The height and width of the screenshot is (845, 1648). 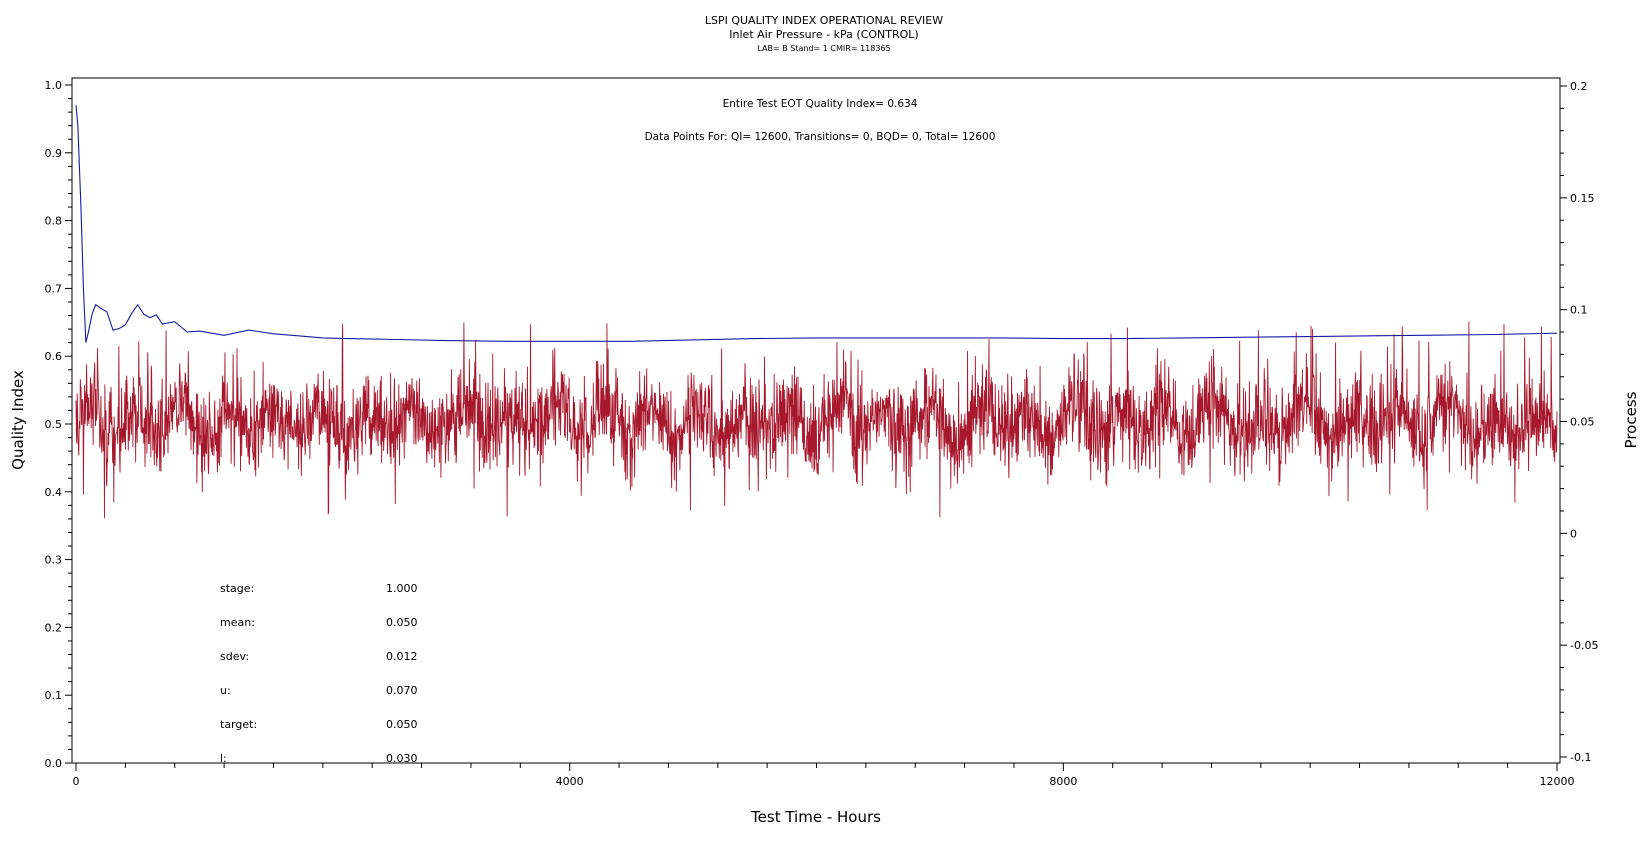 What do you see at coordinates (18, 420) in the screenshot?
I see `y-axis-left-label: Quality Index` at bounding box center [18, 420].